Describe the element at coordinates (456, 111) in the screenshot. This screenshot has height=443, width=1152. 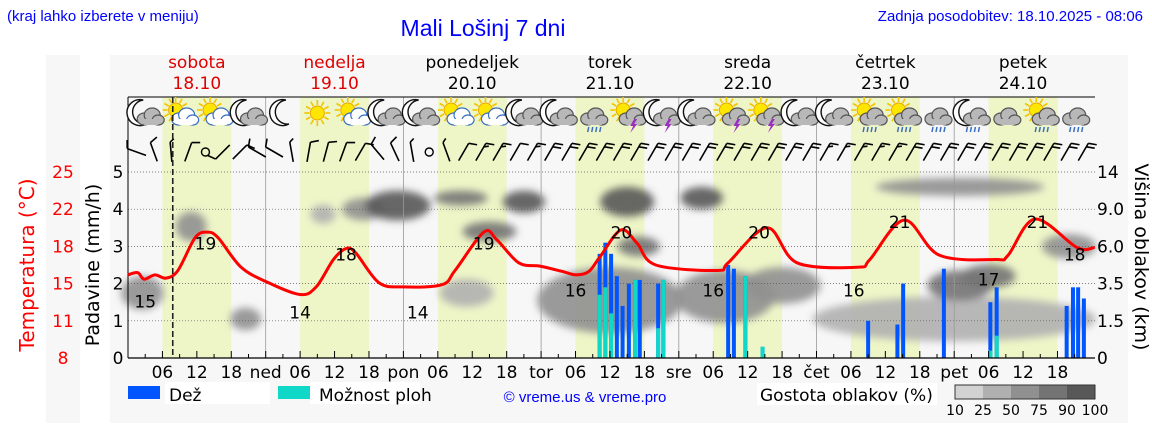
I see `sun-cloud-icon` at that location.